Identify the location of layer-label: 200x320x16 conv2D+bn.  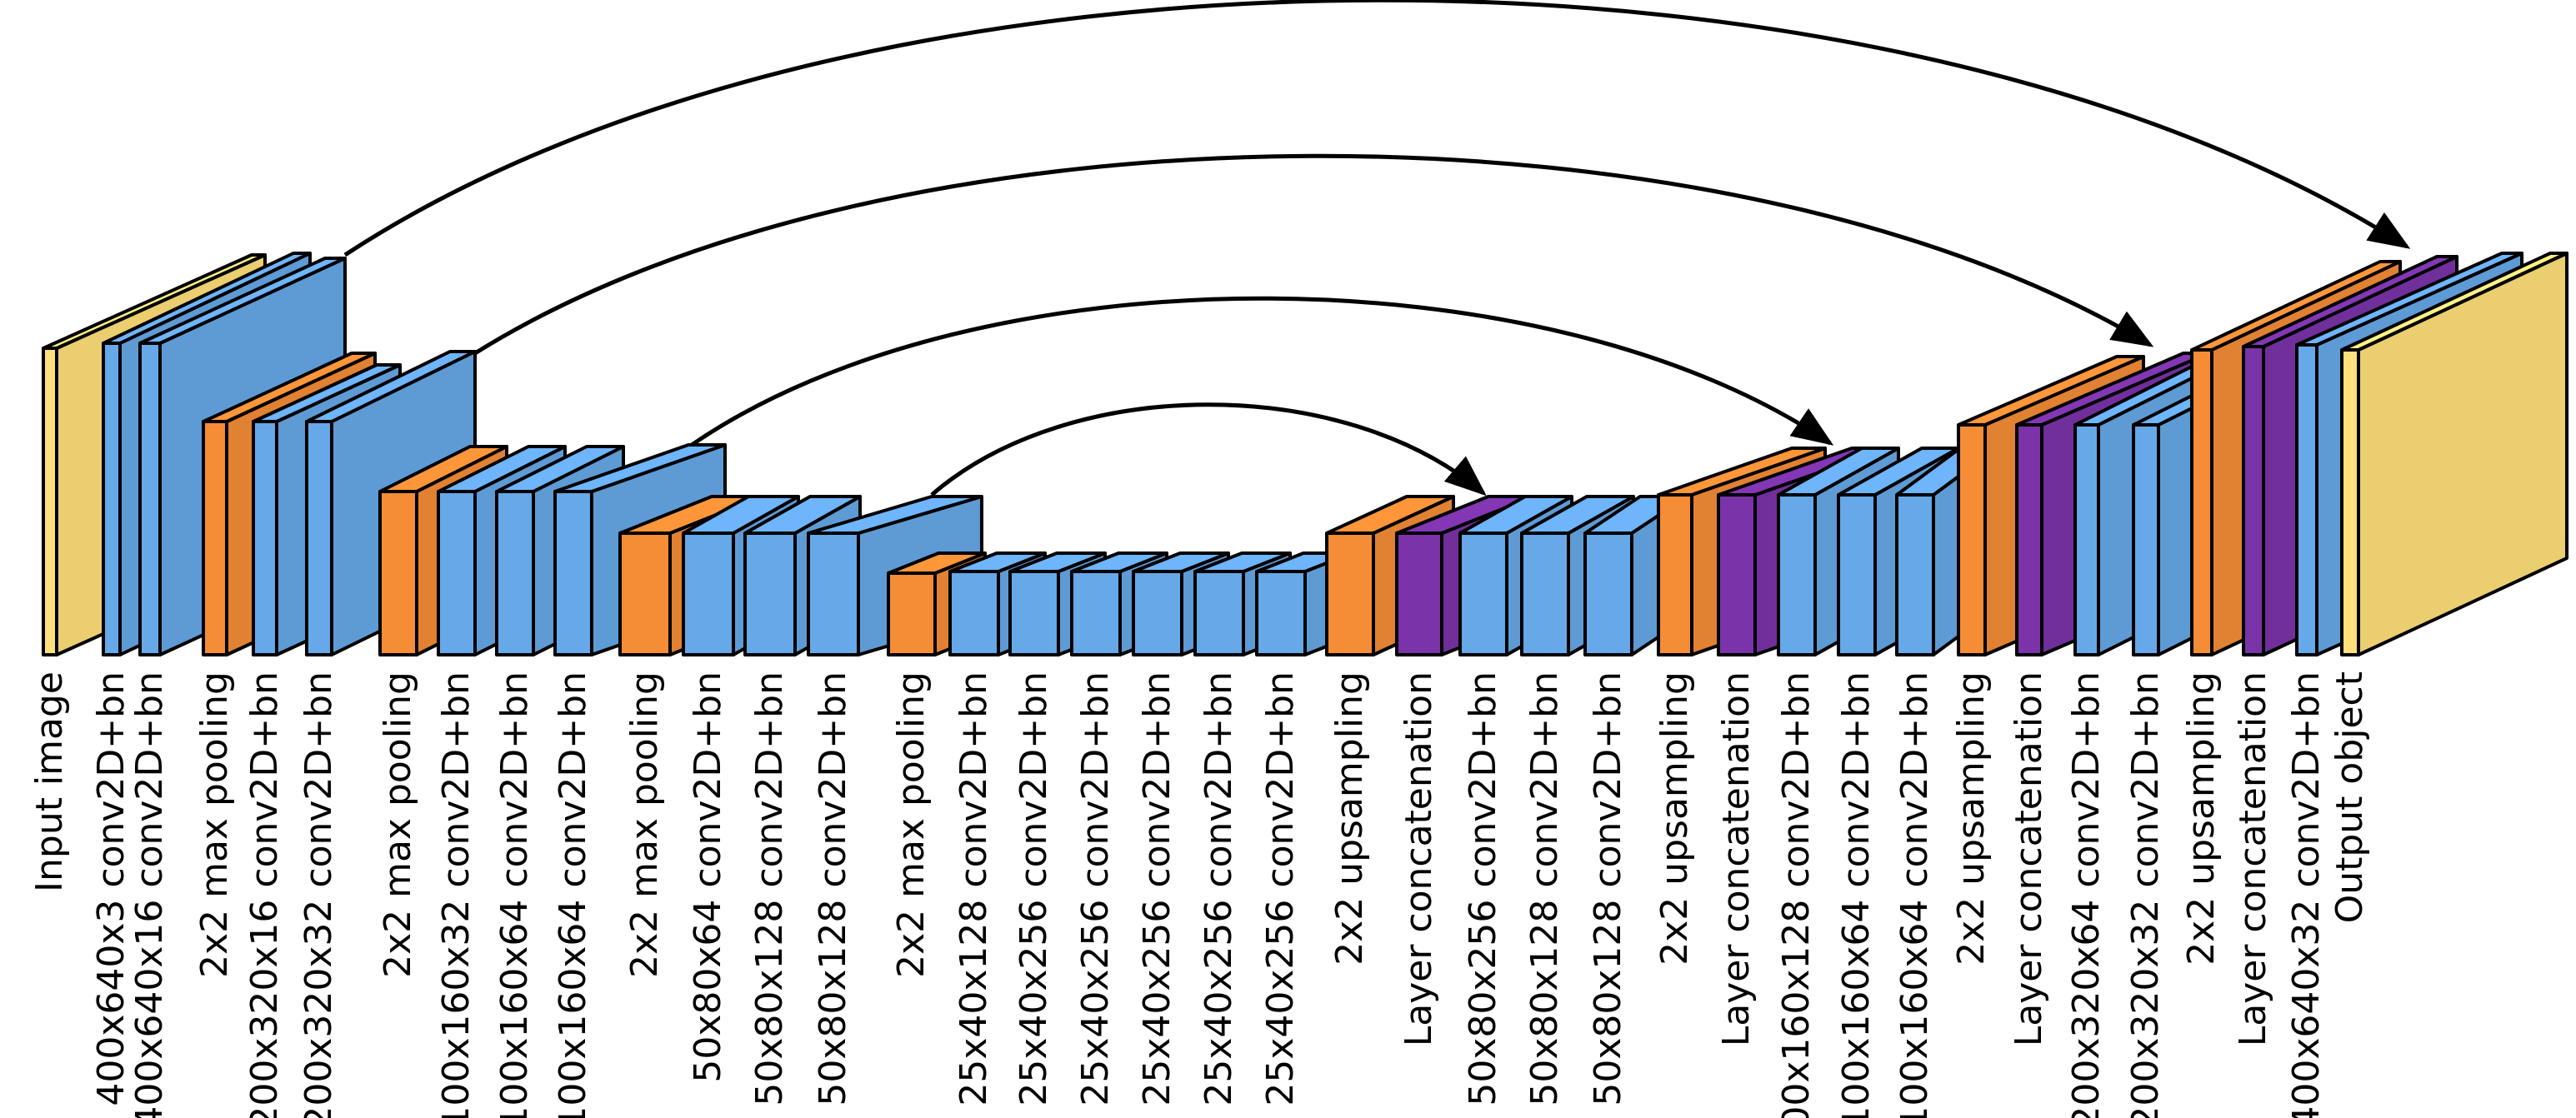
(264, 894).